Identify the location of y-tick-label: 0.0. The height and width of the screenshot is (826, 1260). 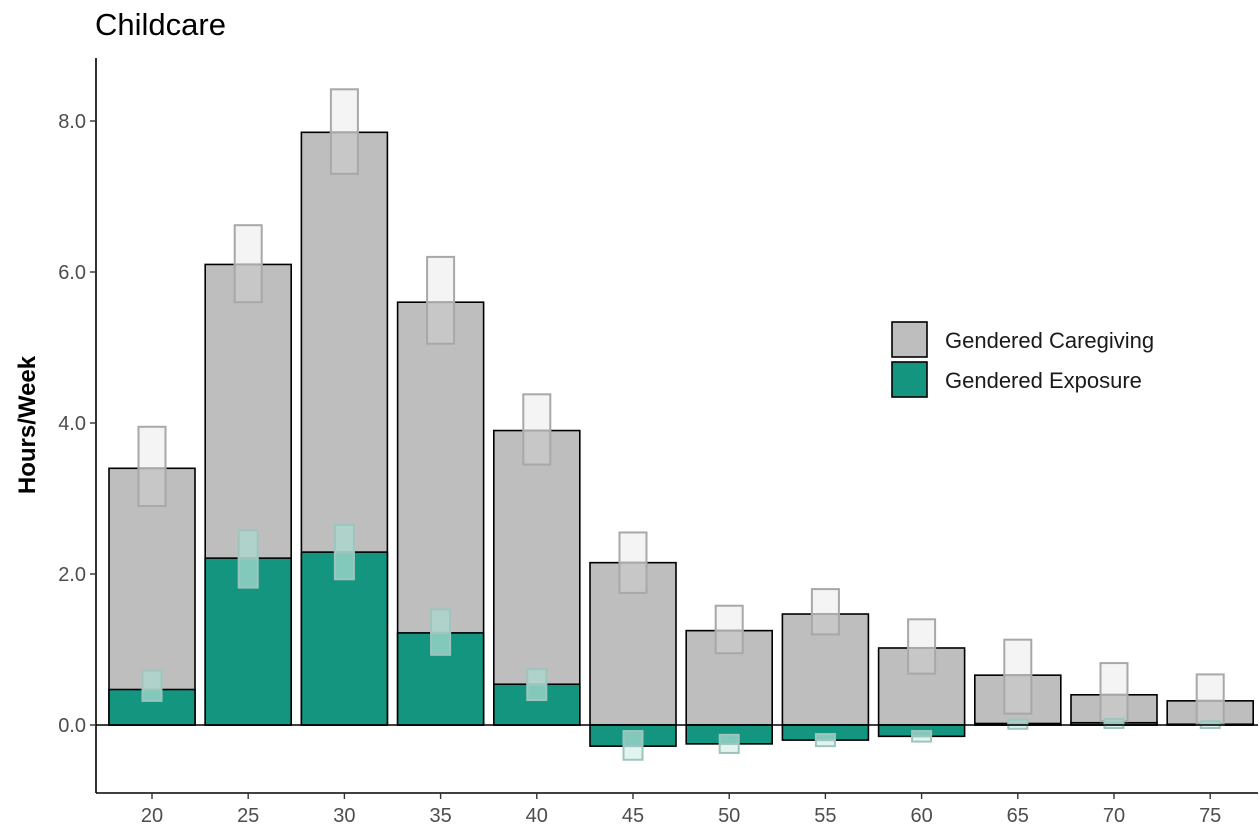
(72, 726).